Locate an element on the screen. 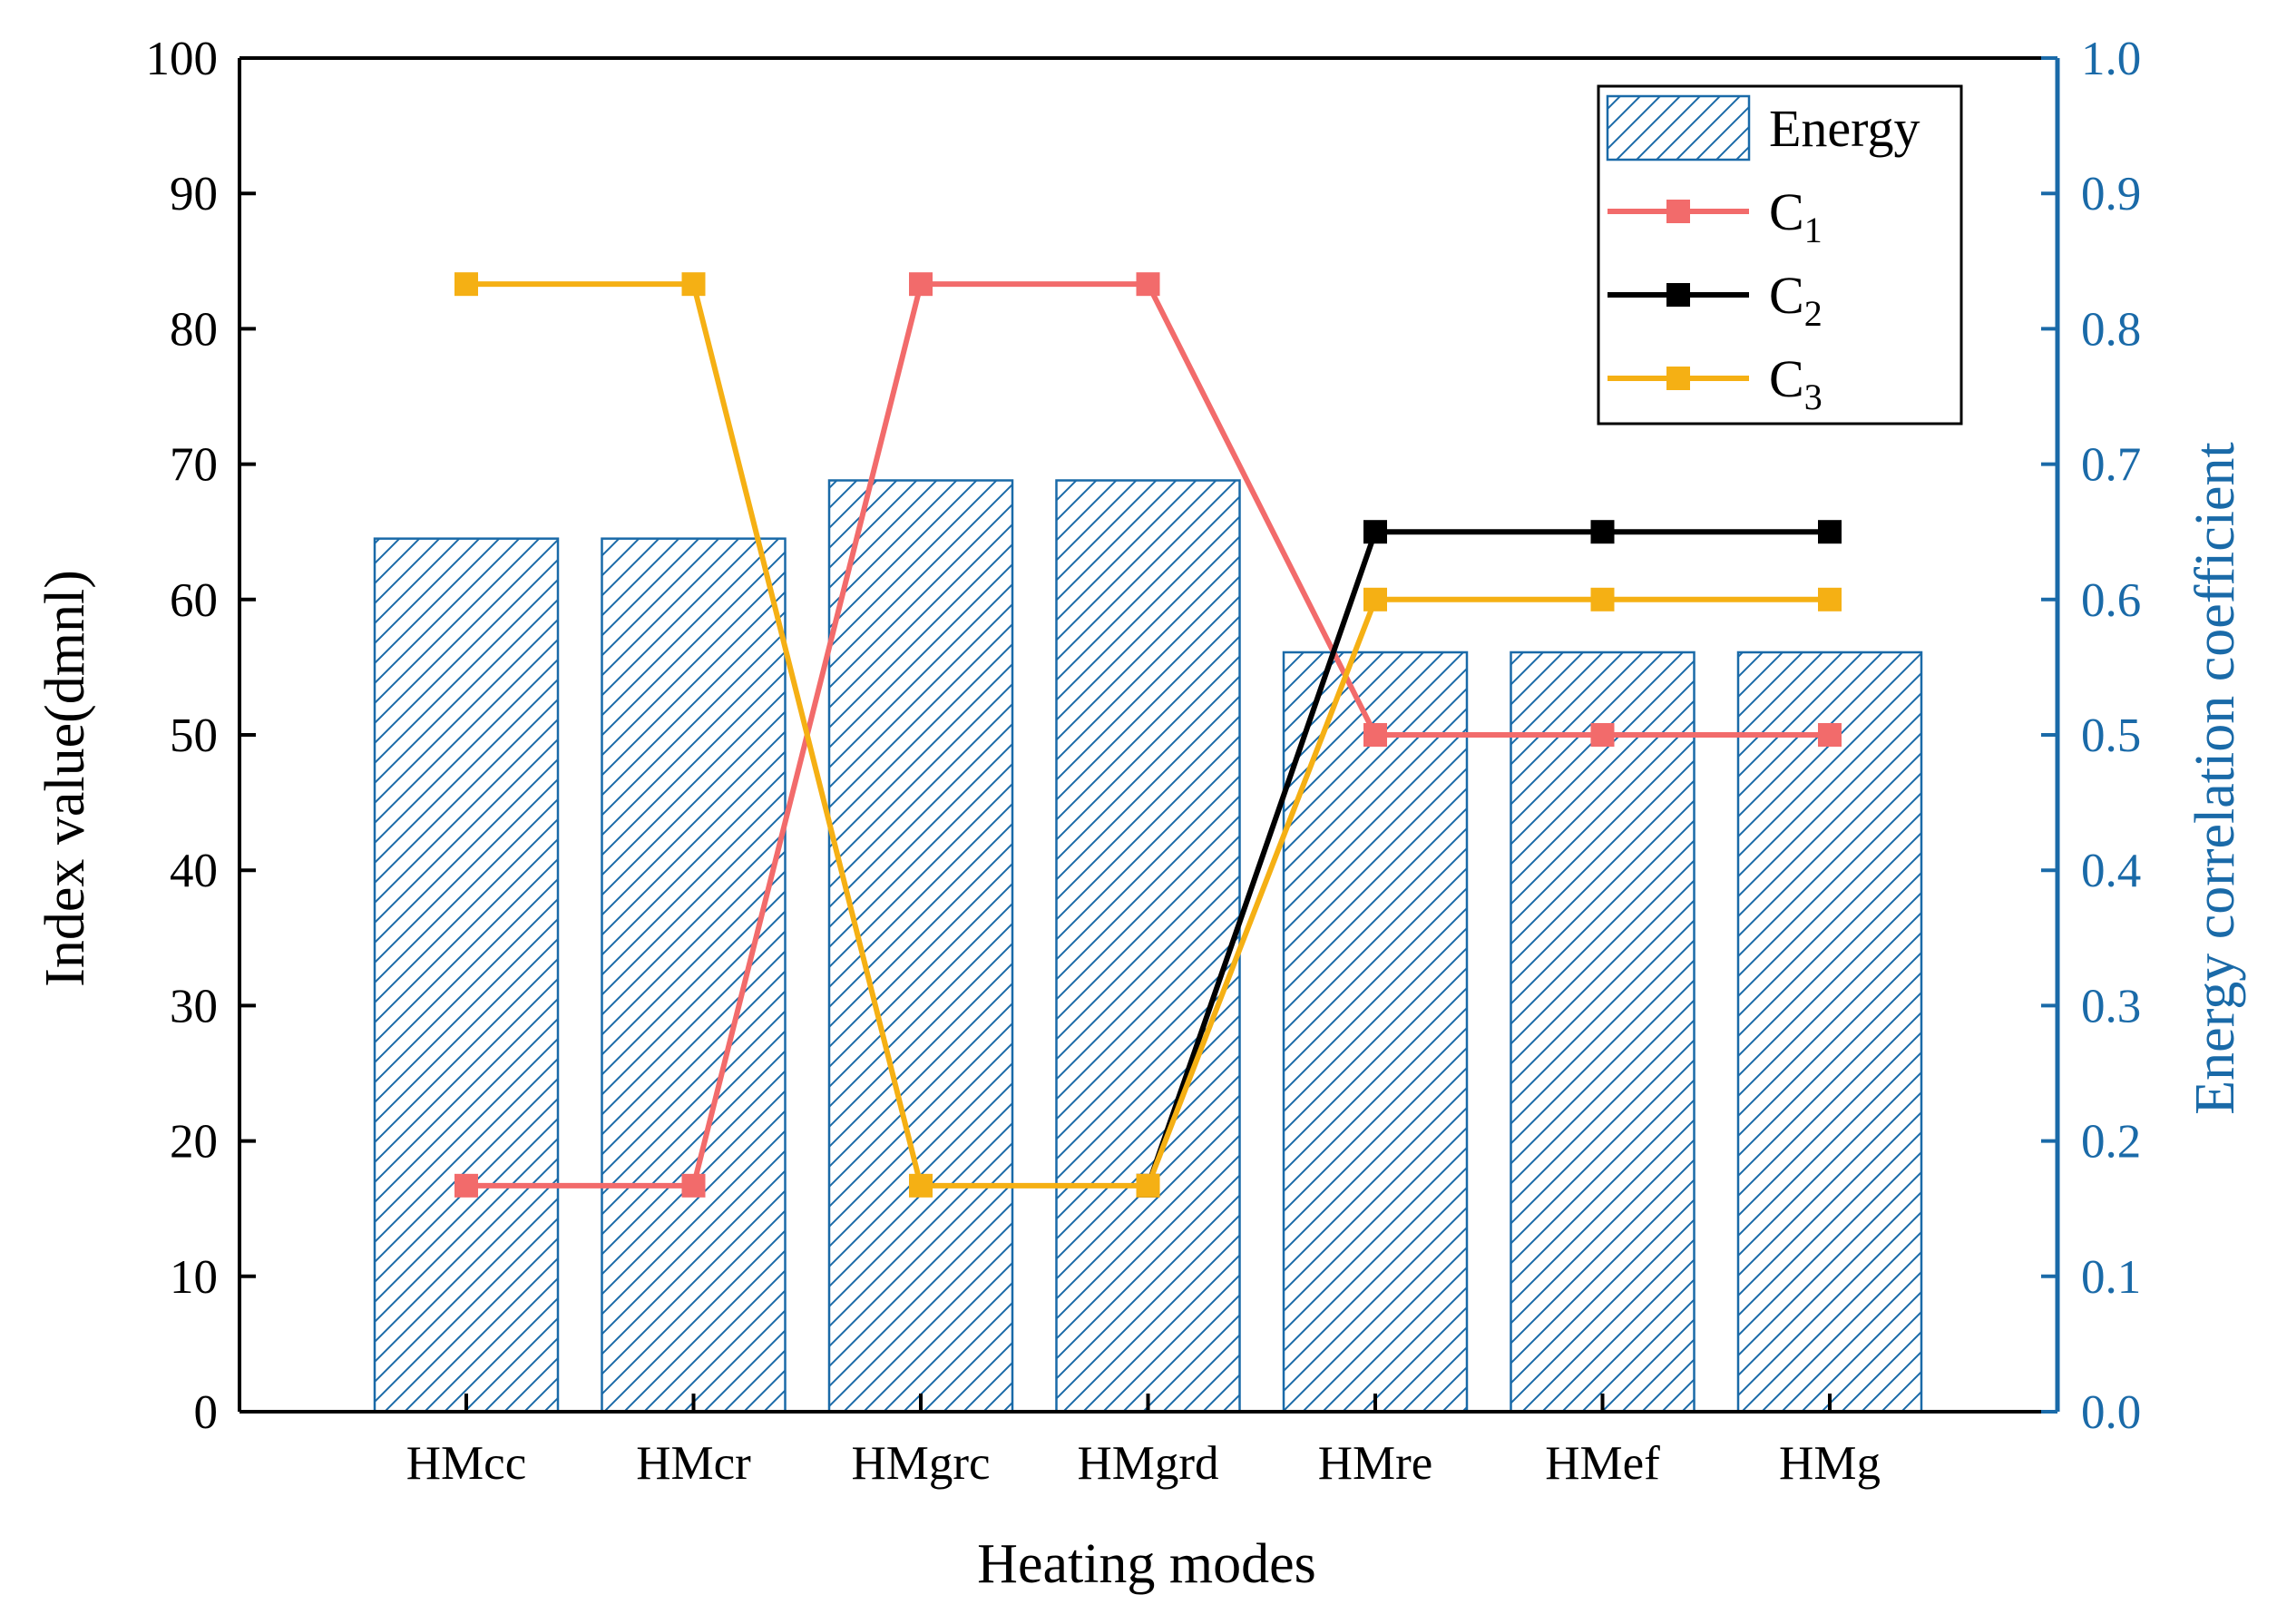  legend: Energy C1 C2 C3 is located at coordinates (1780, 255).